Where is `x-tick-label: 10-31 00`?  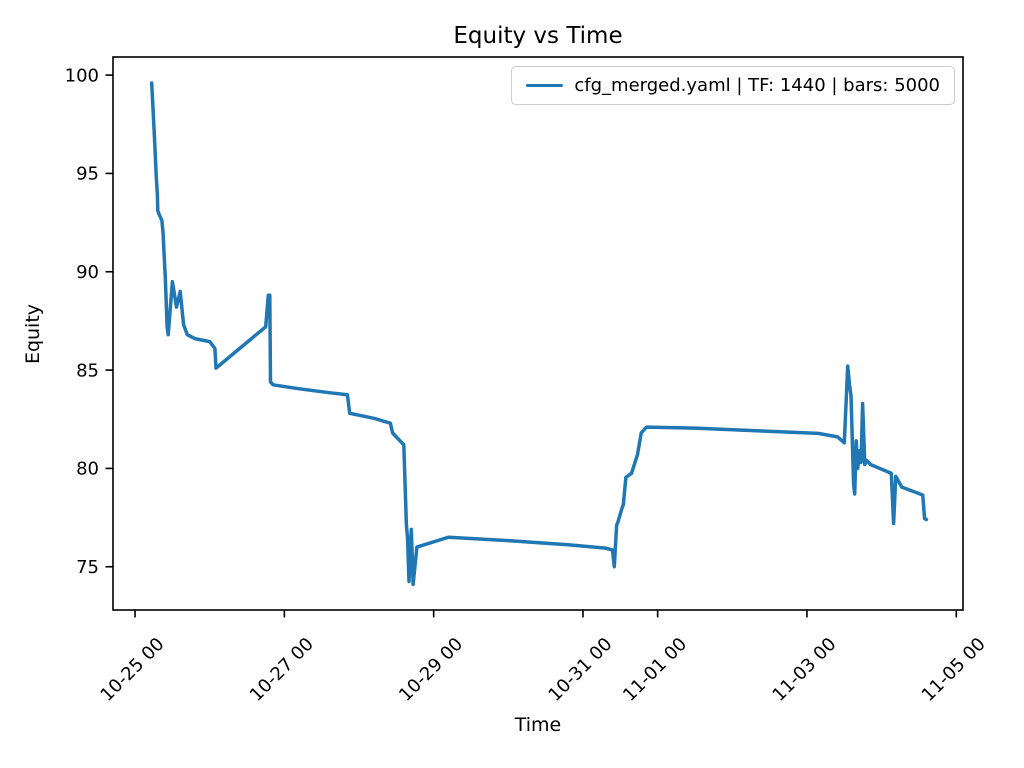
x-tick-label: 10-31 00 is located at coordinates (580, 670).